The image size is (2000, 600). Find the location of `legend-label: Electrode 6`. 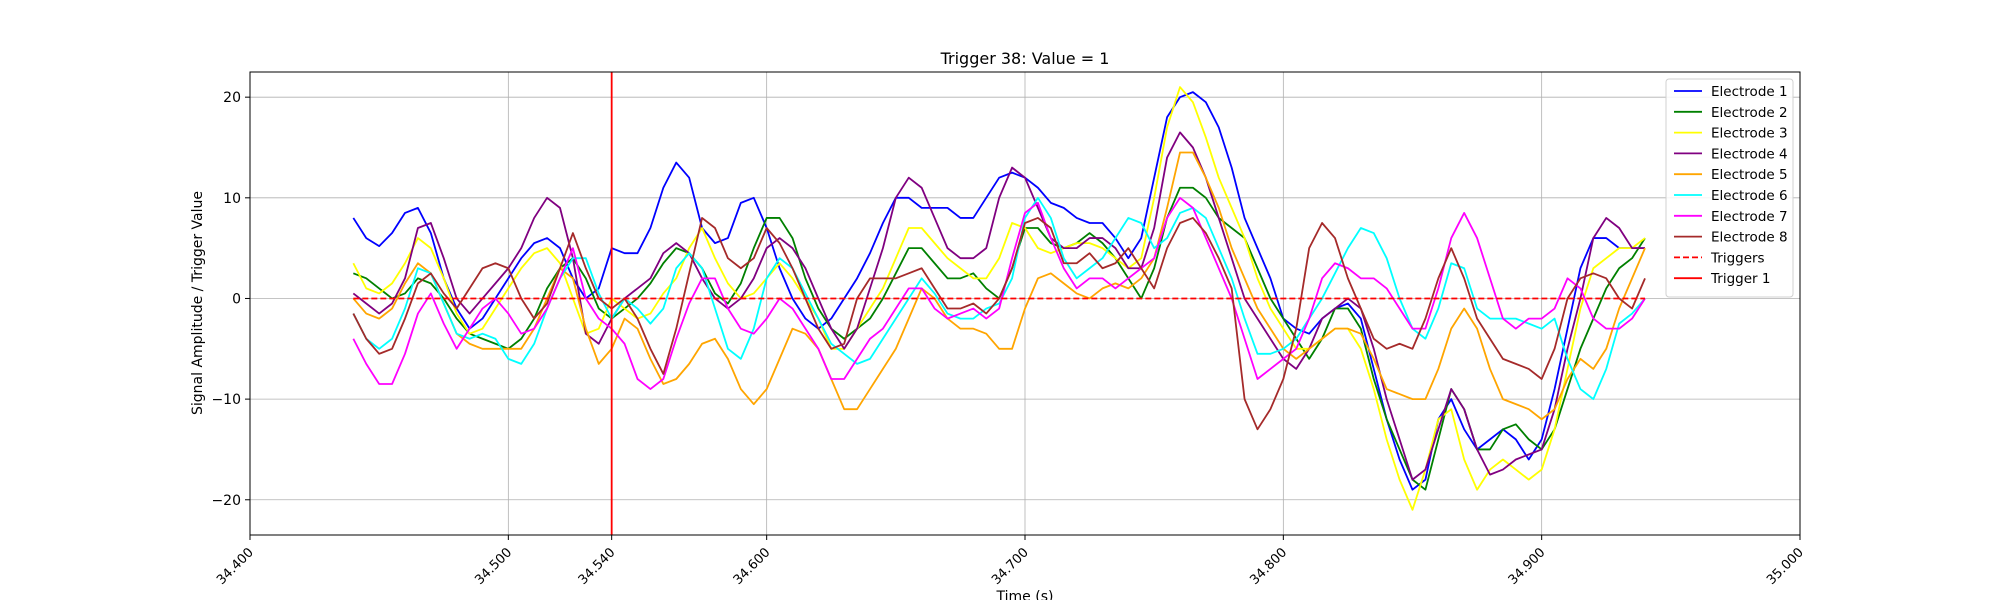

legend-label: Electrode 6 is located at coordinates (1749, 196).